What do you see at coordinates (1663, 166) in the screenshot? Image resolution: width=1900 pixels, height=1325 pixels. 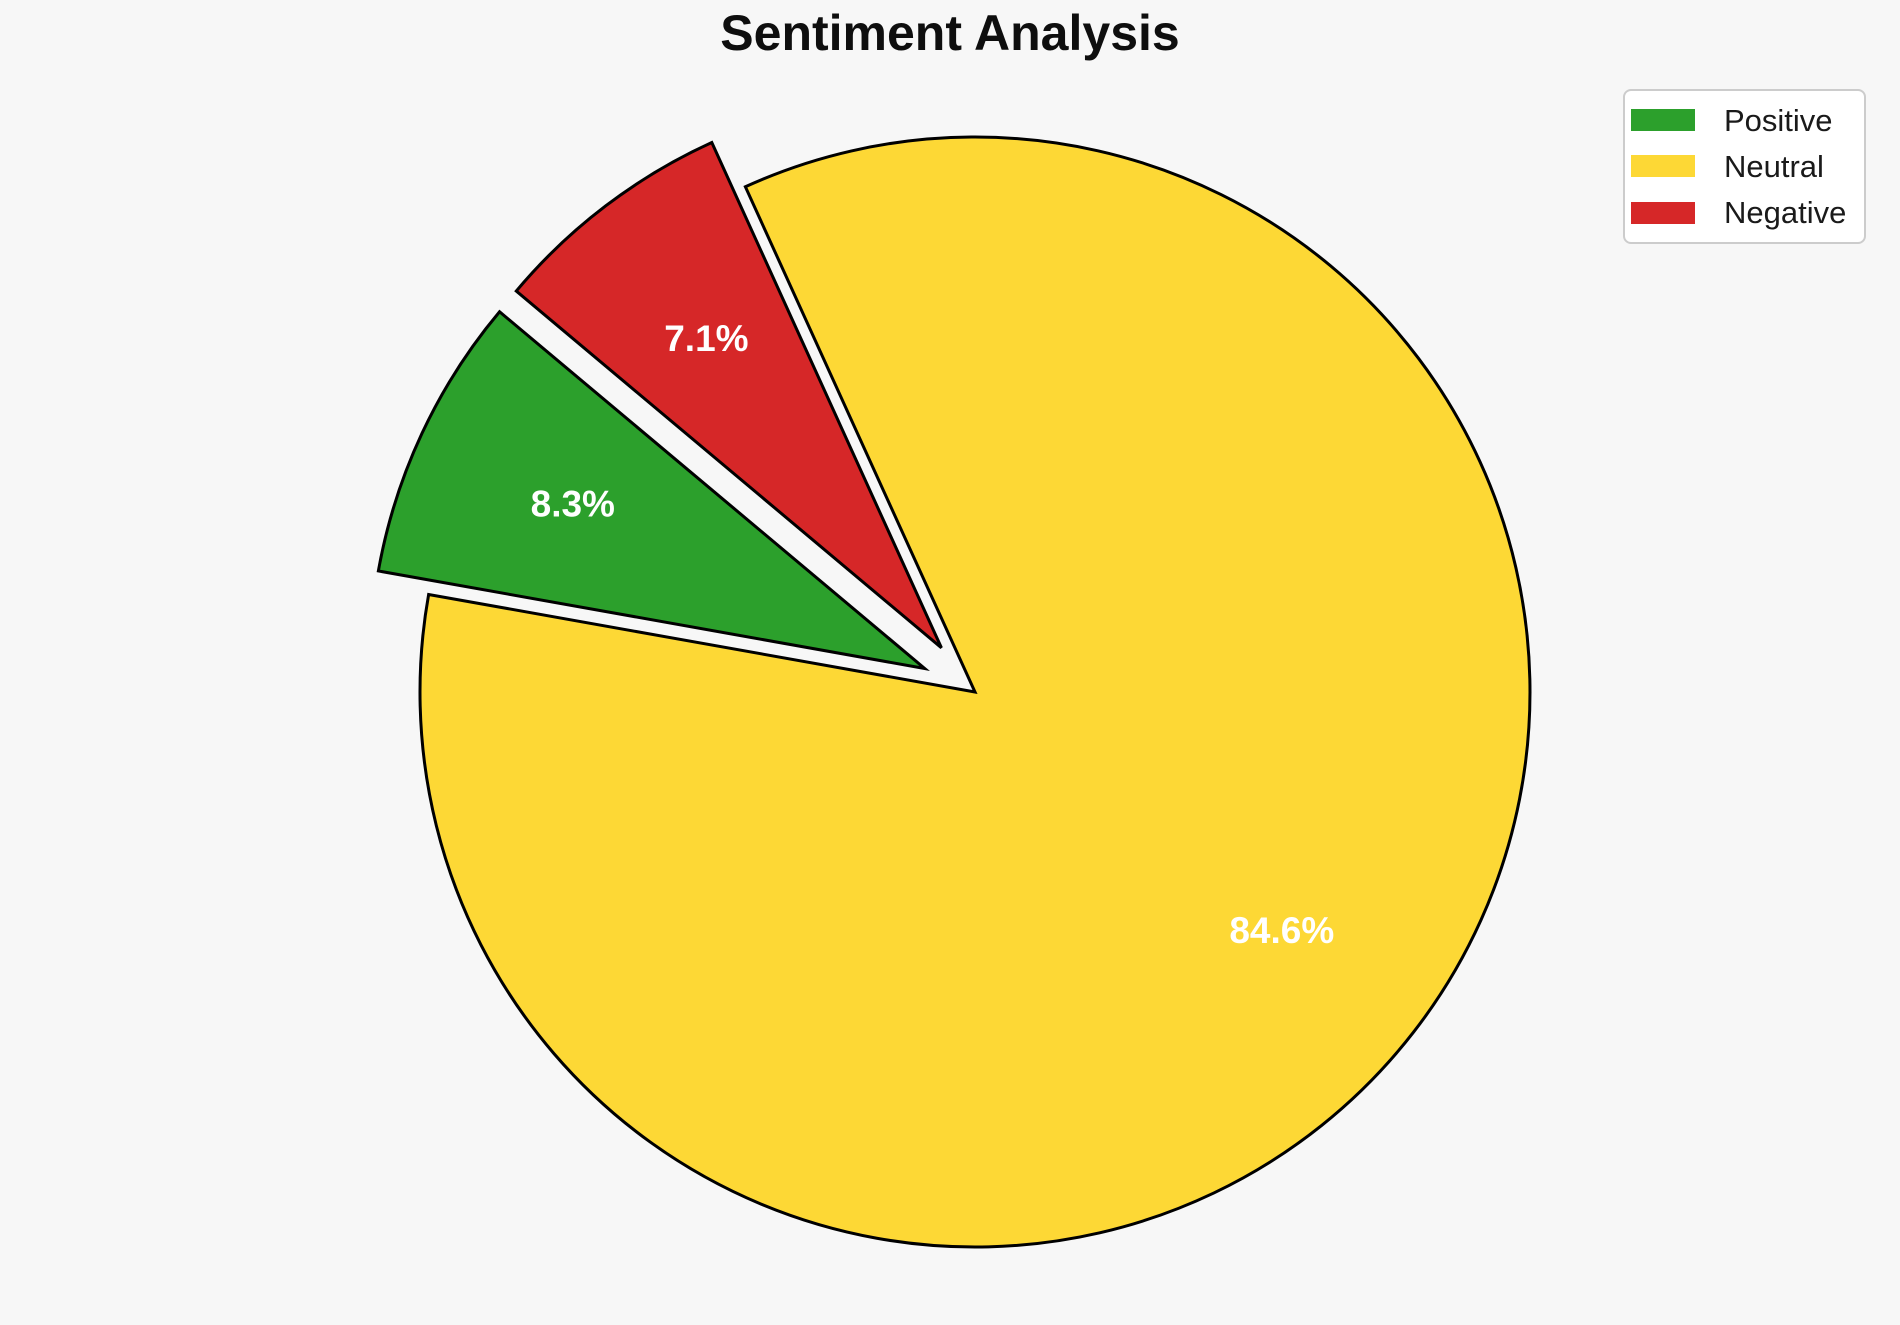 I see `legend-swatch-neutral` at bounding box center [1663, 166].